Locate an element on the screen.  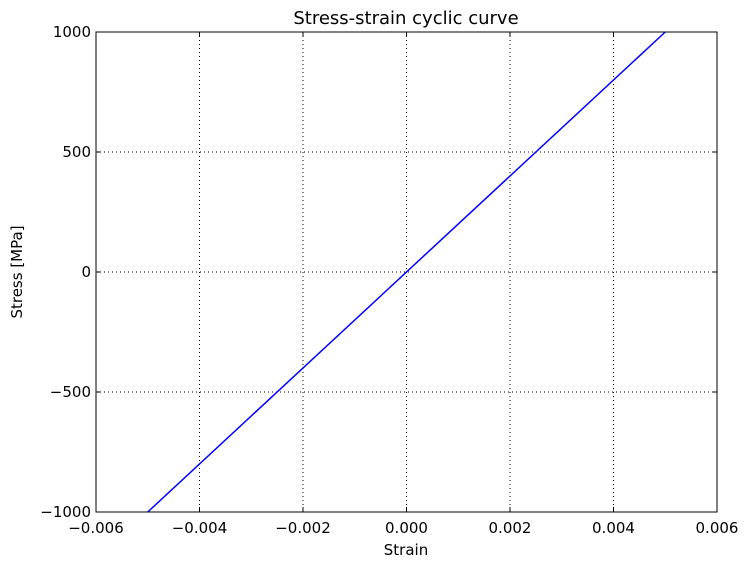
x-tick-label: −0.002 is located at coordinates (303, 528).